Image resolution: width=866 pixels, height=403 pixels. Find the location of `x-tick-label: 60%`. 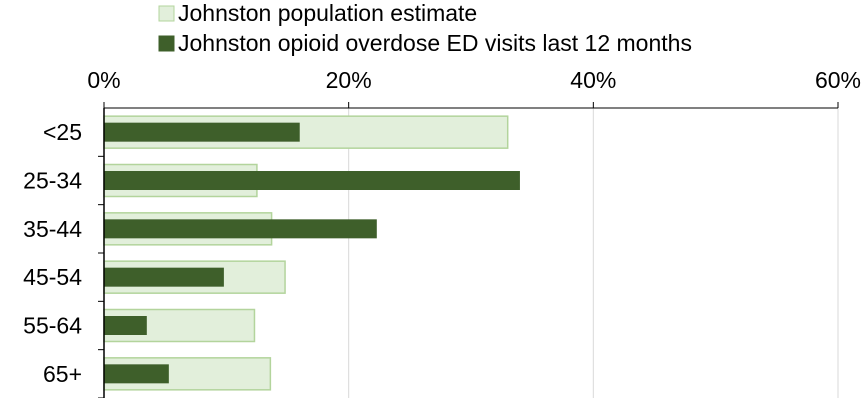

x-tick-label: 60% is located at coordinates (838, 80).